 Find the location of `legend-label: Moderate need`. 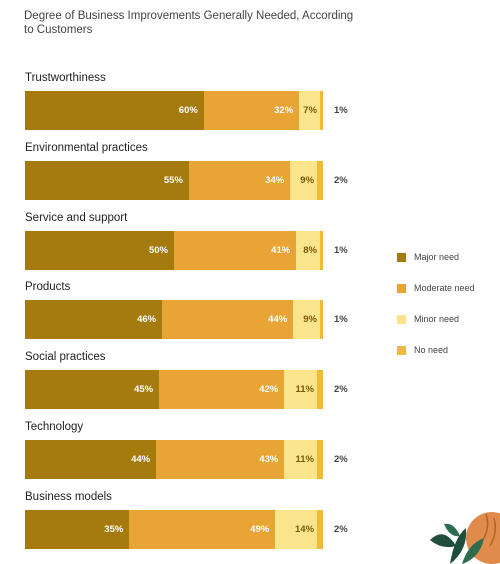

legend-label: Moderate need is located at coordinates (444, 288).